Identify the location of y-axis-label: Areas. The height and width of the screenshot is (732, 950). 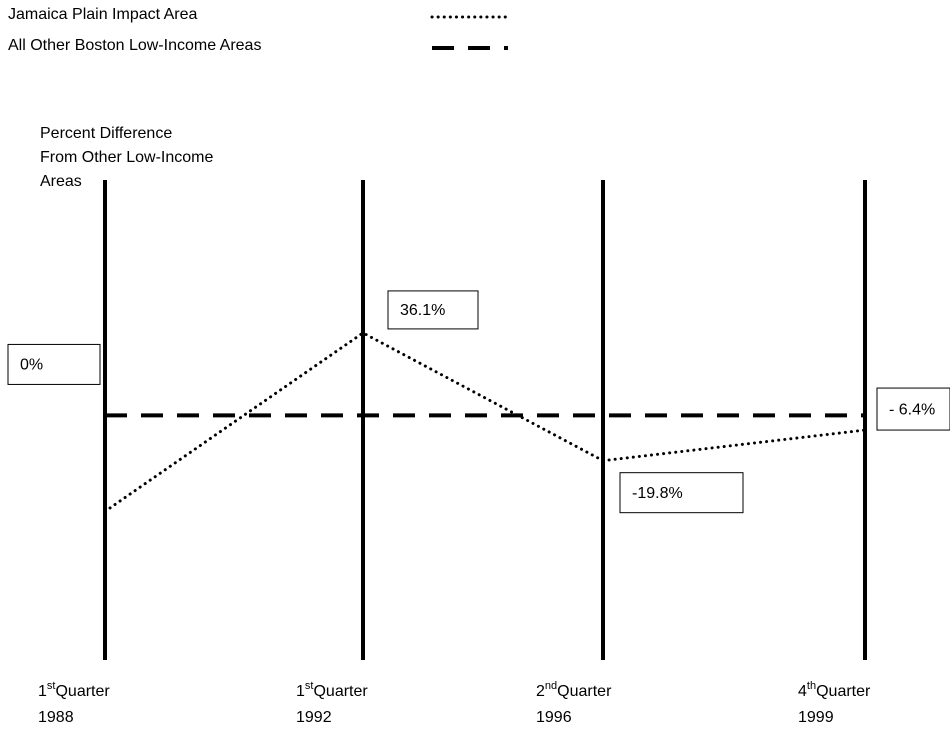
(61, 181).